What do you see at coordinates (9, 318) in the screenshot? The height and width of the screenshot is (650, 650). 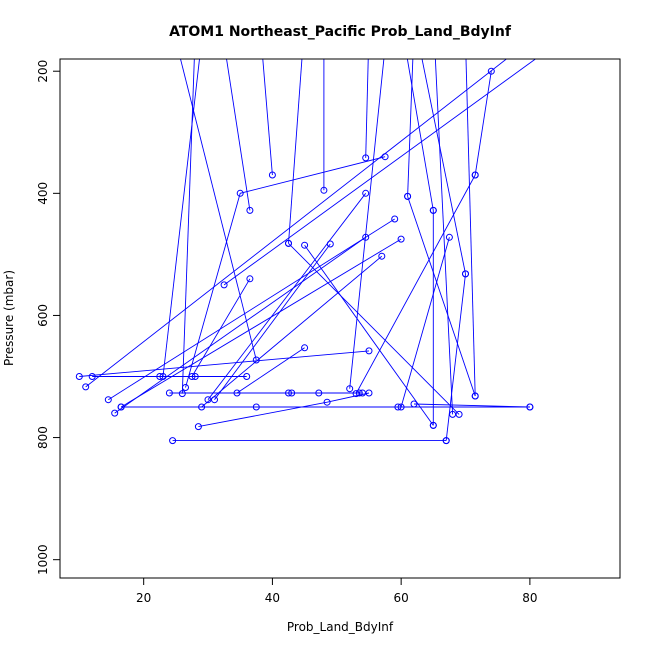 I see `y-axis-label: Pressure (mbar)` at bounding box center [9, 318].